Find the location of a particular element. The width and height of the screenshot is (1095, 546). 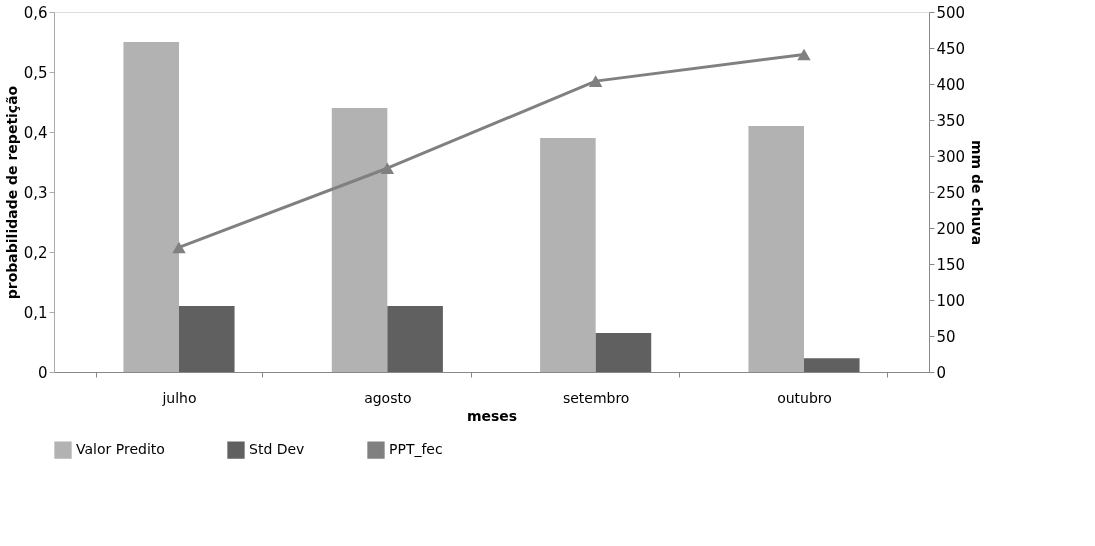

x-tick-label: agosto is located at coordinates (388, 397).